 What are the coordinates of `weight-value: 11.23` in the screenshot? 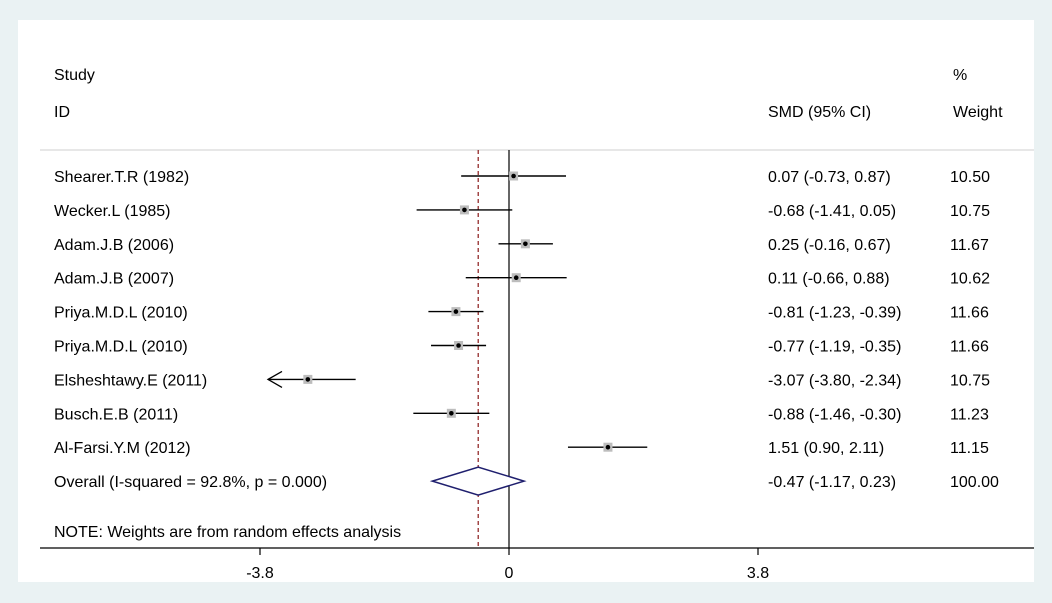 It's located at (969, 414).